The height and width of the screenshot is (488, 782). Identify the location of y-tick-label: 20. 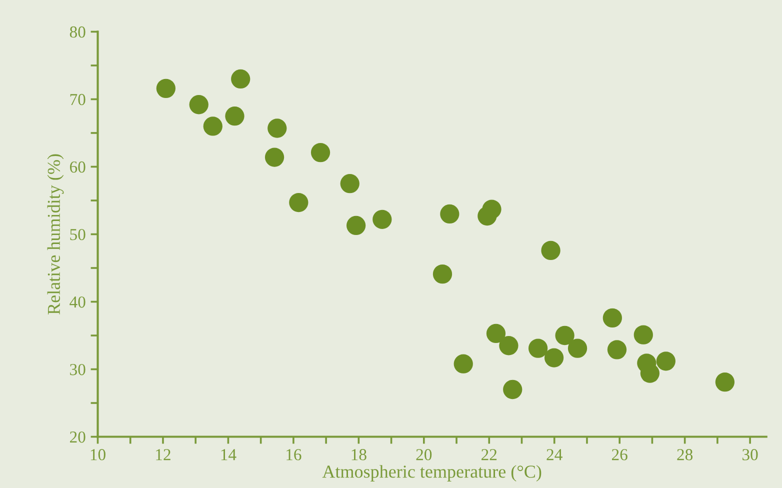
(78, 437).